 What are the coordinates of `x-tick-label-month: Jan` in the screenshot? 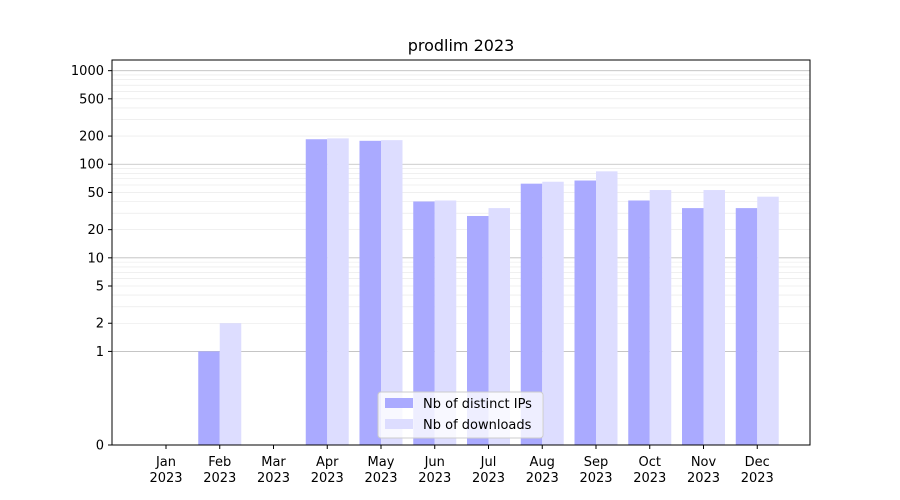 It's located at (165, 462).